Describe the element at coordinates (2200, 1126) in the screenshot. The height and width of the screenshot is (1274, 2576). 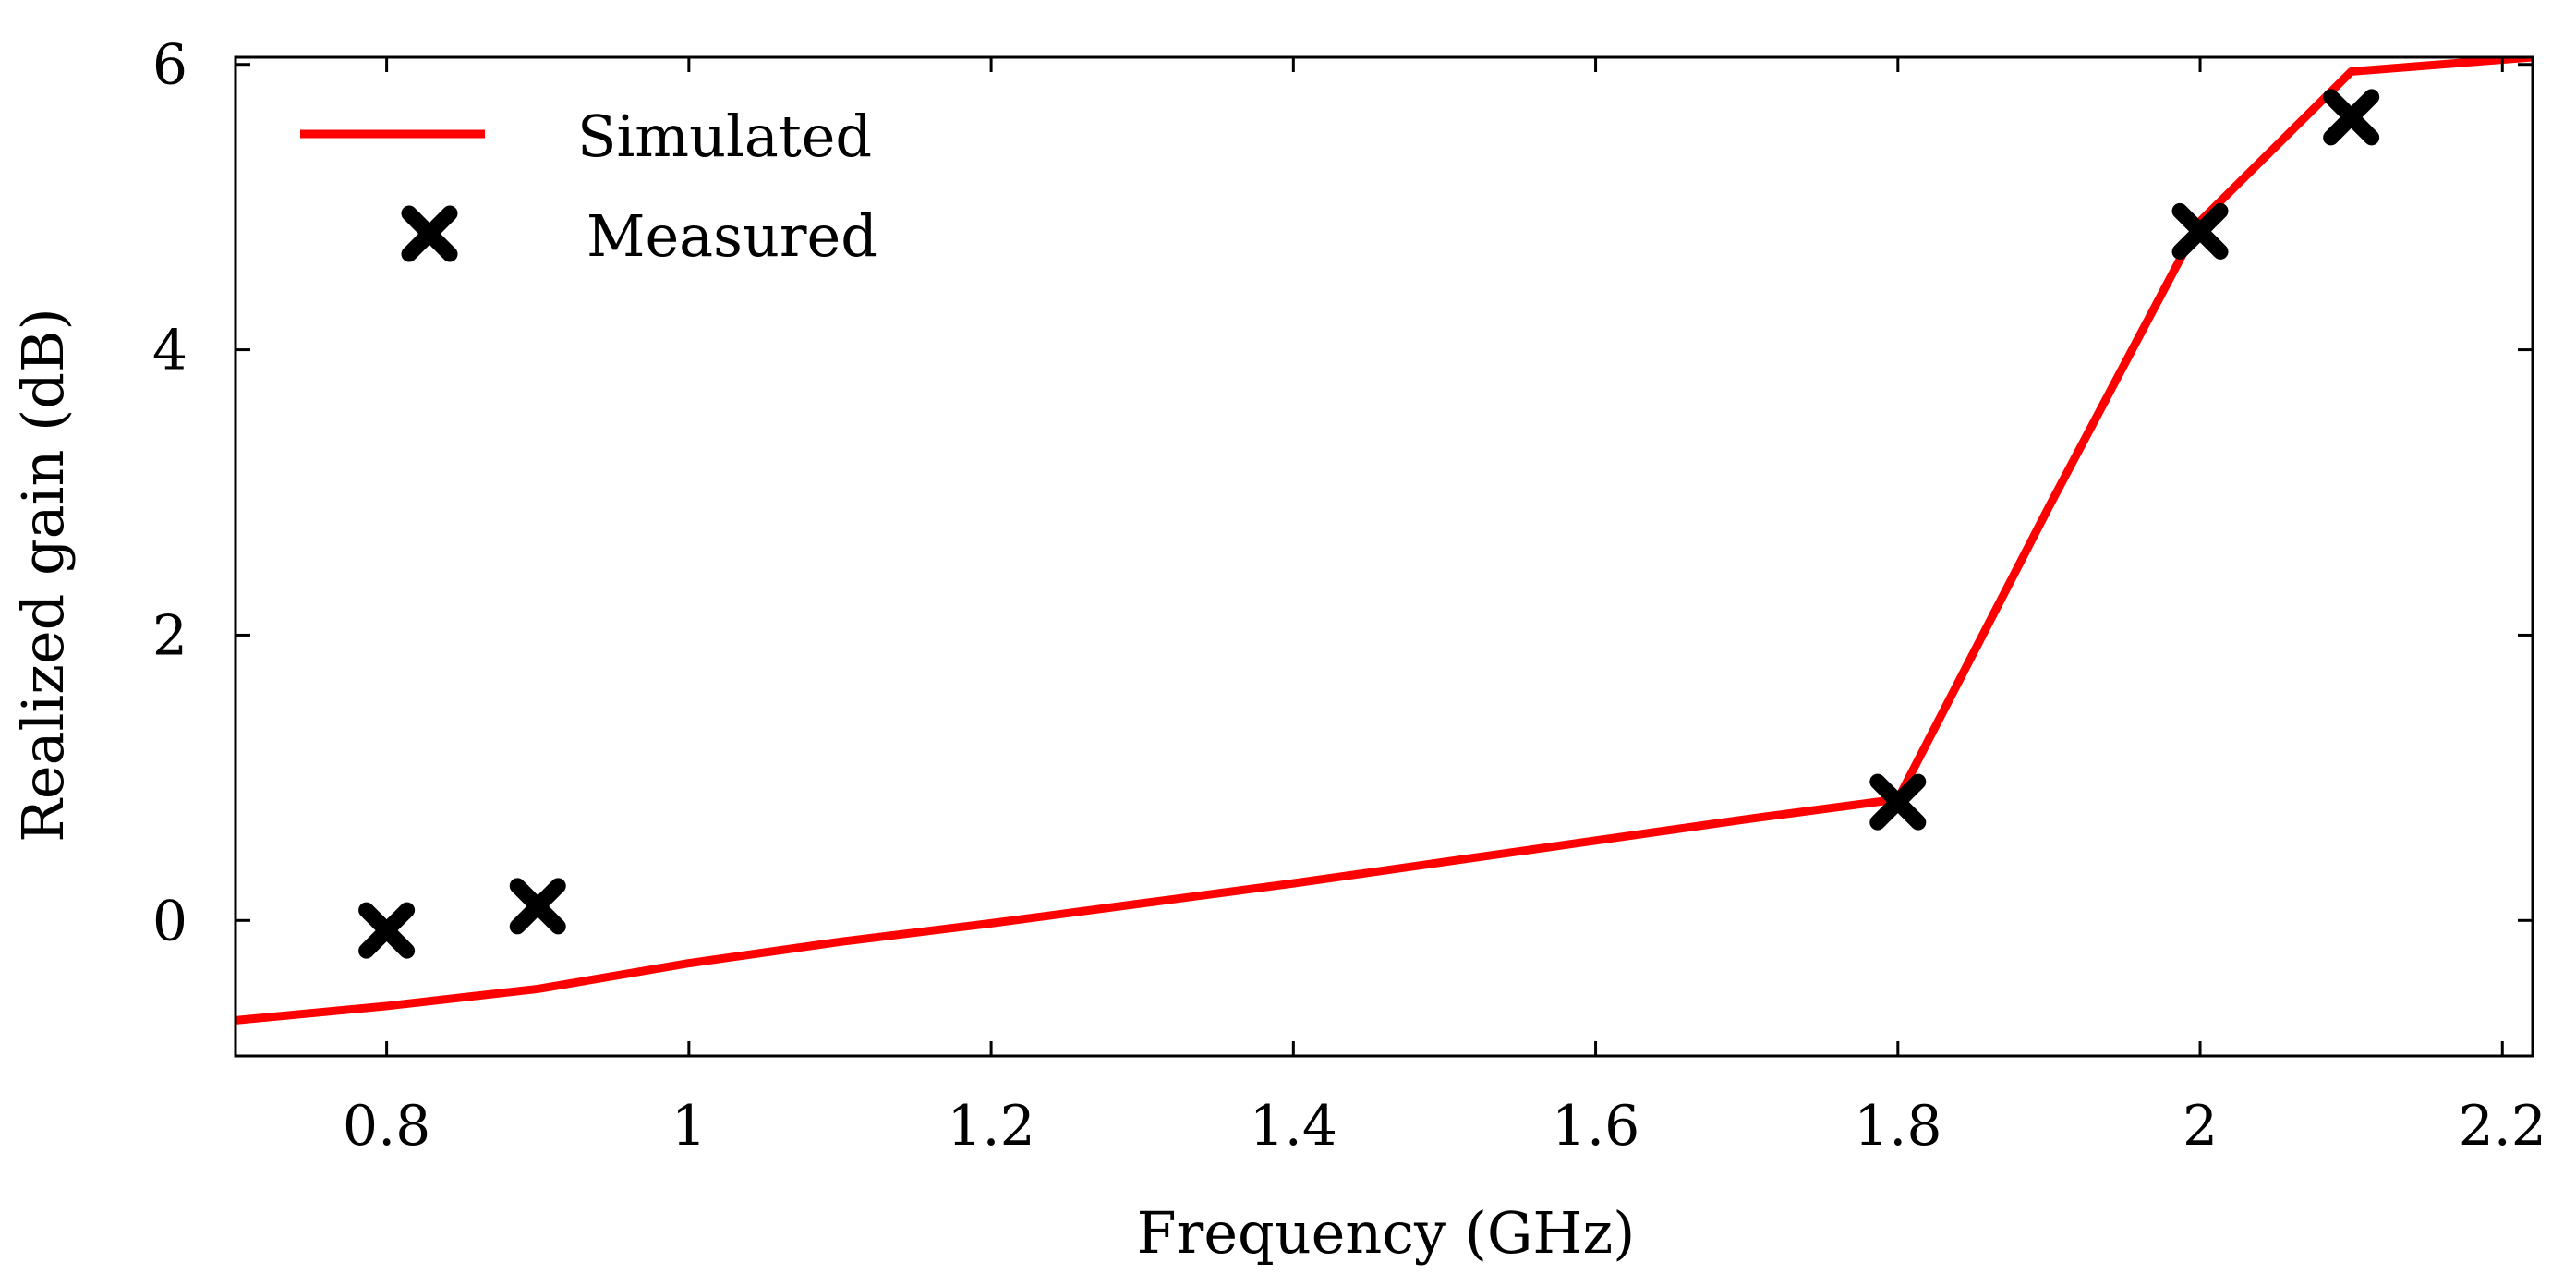
I see `x-tick-label: 2` at that location.